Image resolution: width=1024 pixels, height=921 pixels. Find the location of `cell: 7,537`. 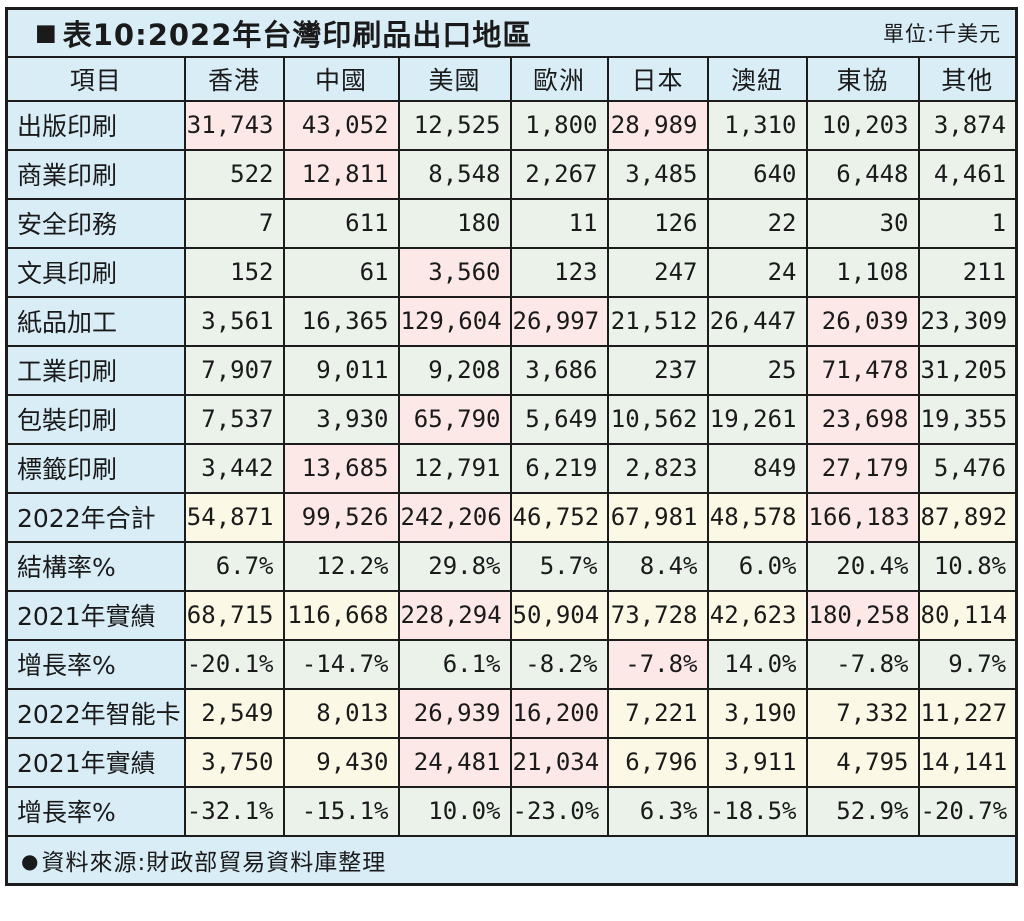

cell: 7,537 is located at coordinates (234, 419).